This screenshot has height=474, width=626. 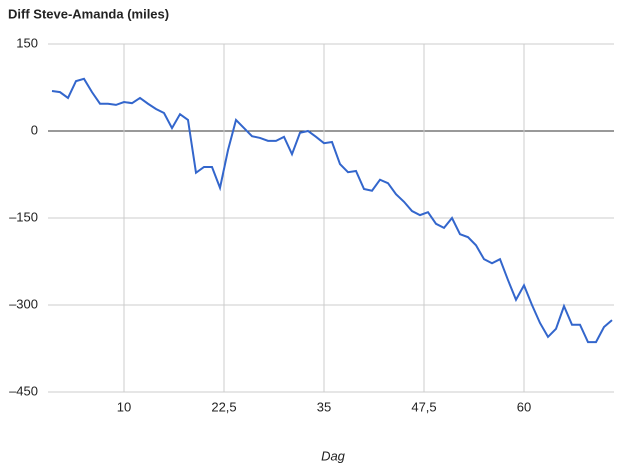 I want to click on x-tick-label: 47,5, so click(x=423, y=406).